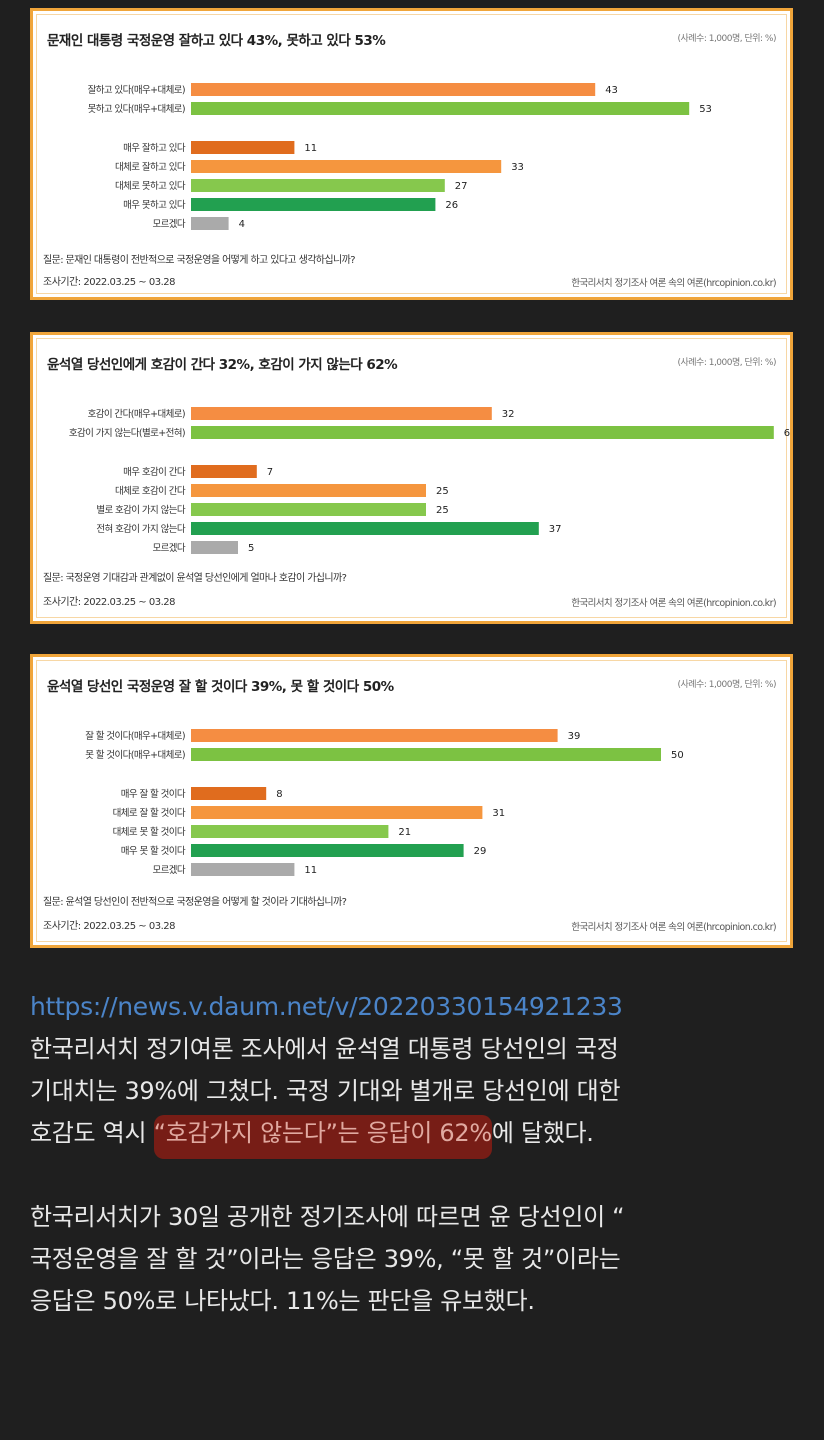  What do you see at coordinates (270, 472) in the screenshot?
I see `value-label: 7` at bounding box center [270, 472].